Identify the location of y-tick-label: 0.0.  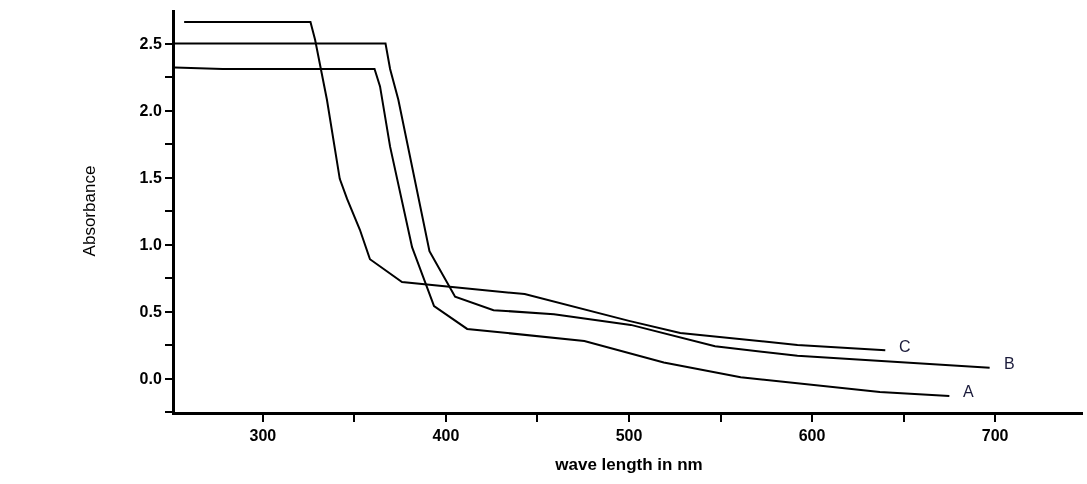
(150, 379).